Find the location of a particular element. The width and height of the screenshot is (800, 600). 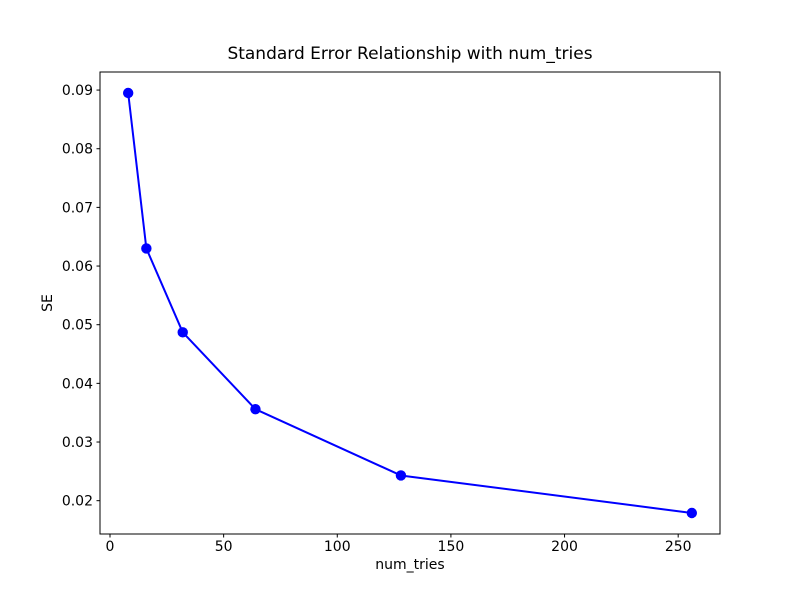

y-tick-label: 0.02 is located at coordinates (77, 502).